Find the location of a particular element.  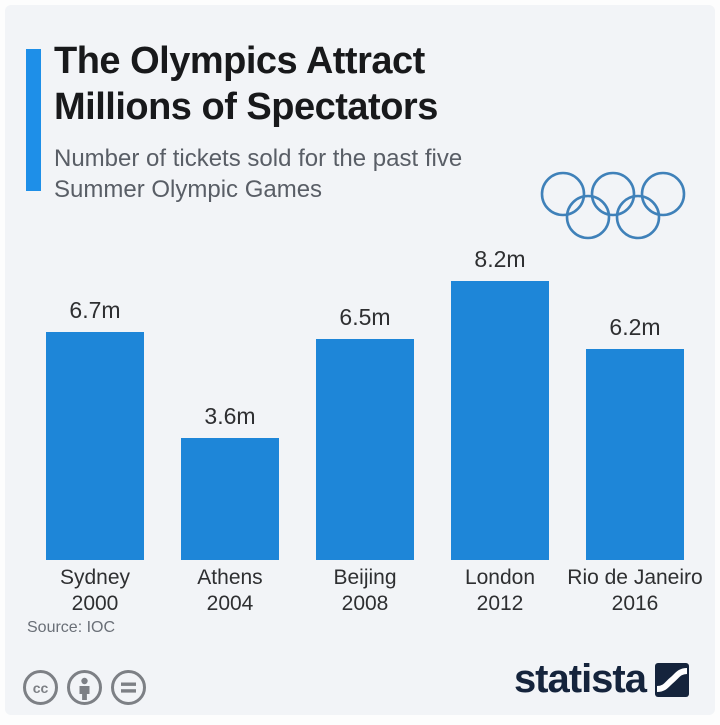

bar-value-label: 6.2m is located at coordinates (635, 327).